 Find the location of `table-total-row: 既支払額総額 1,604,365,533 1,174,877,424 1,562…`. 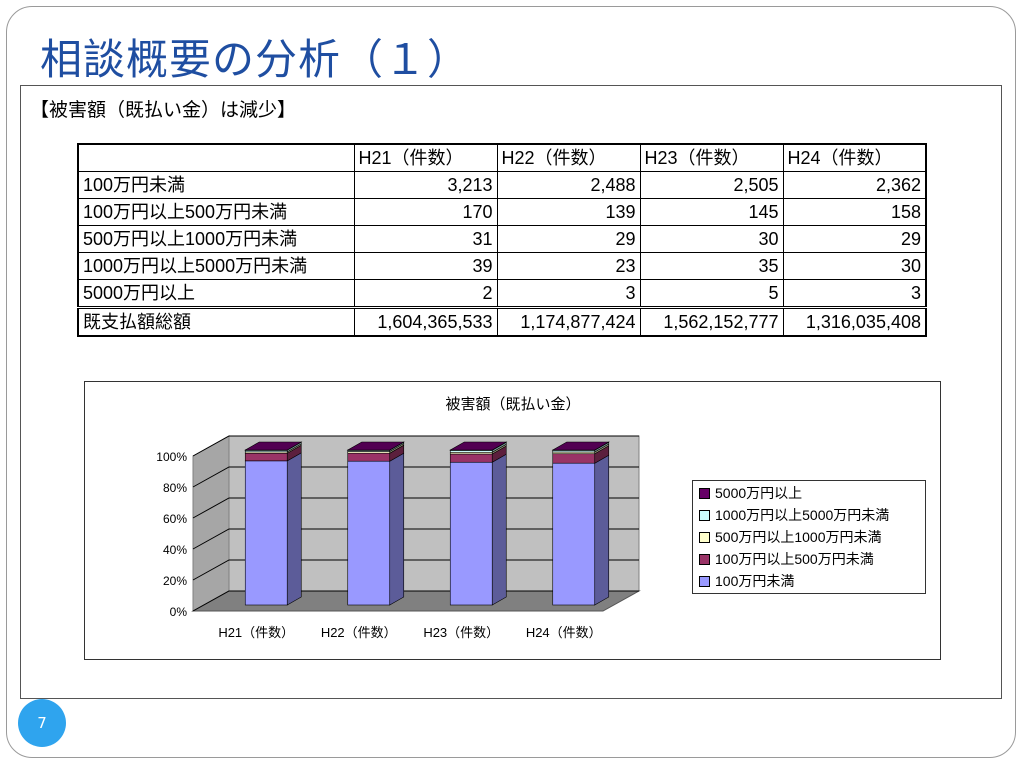

table-total-row: 既支払額総額 1,604,365,533 1,174,877,424 1,562… is located at coordinates (502, 321).